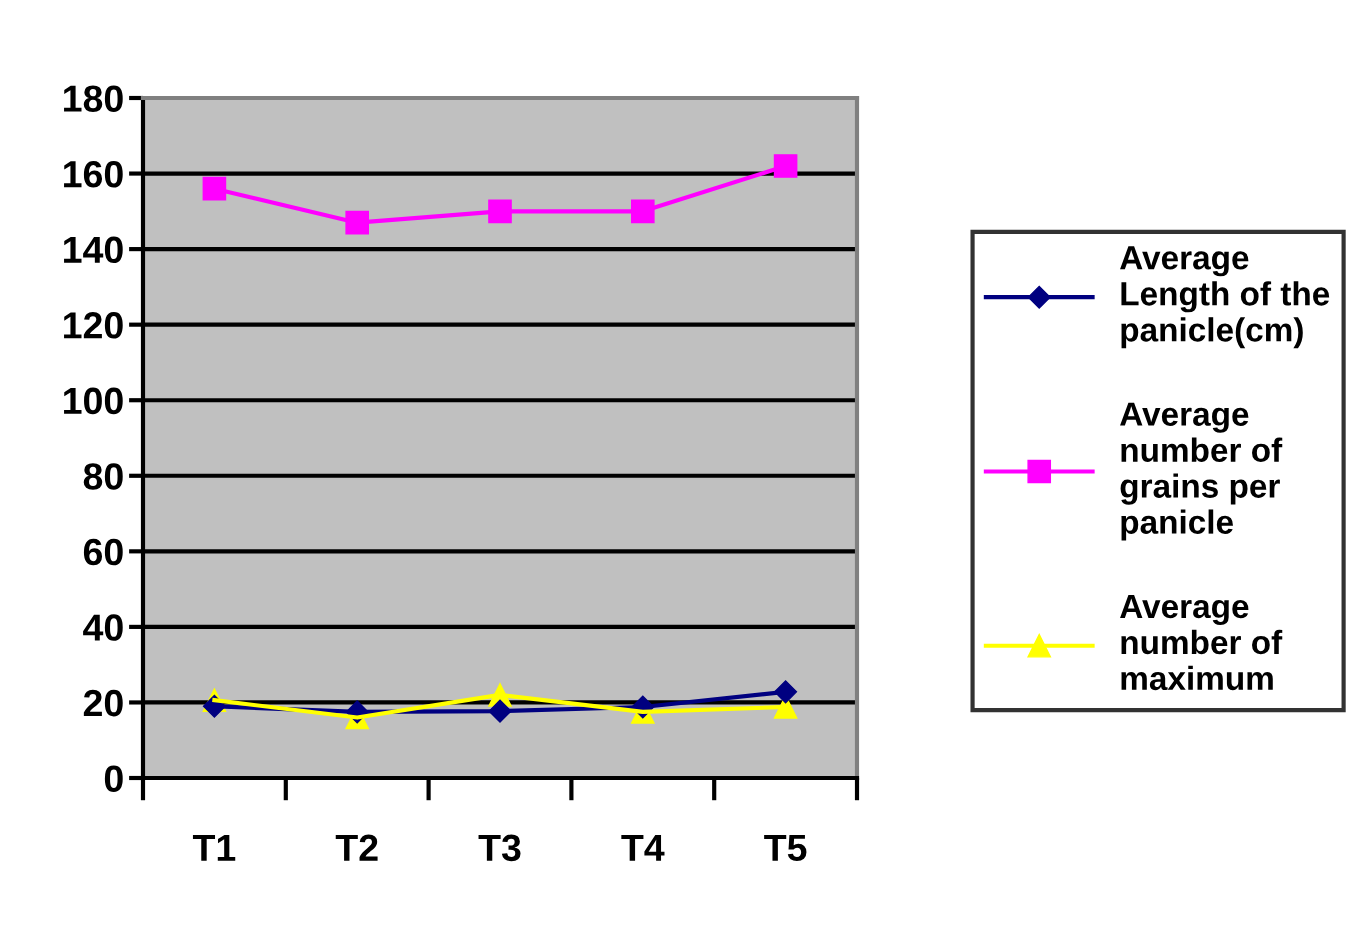  What do you see at coordinates (643, 847) in the screenshot?
I see `x-tick-label: T4` at bounding box center [643, 847].